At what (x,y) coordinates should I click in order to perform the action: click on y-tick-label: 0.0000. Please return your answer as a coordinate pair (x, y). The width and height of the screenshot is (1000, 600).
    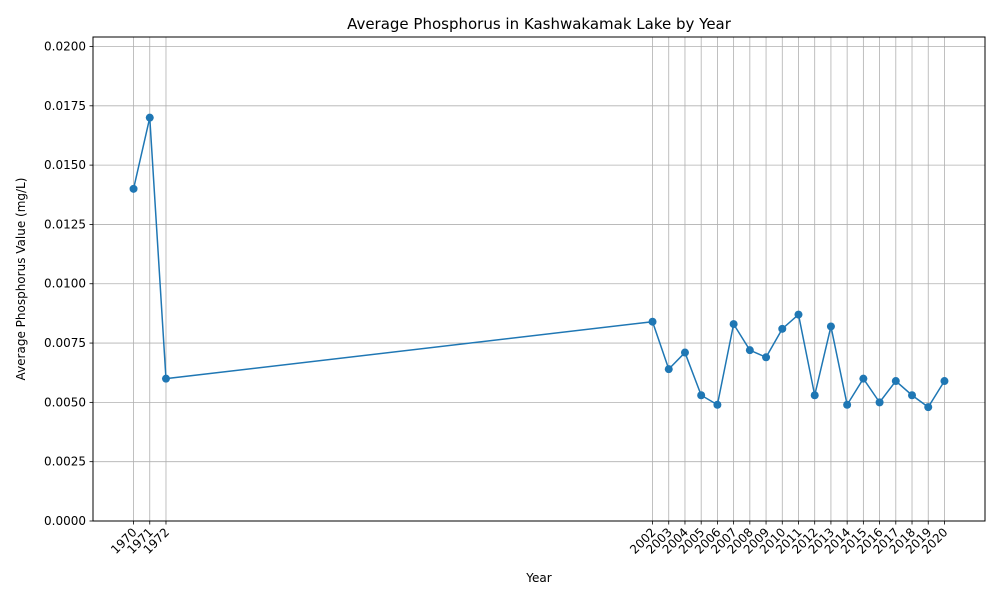
    Looking at the image, I should click on (65, 521).